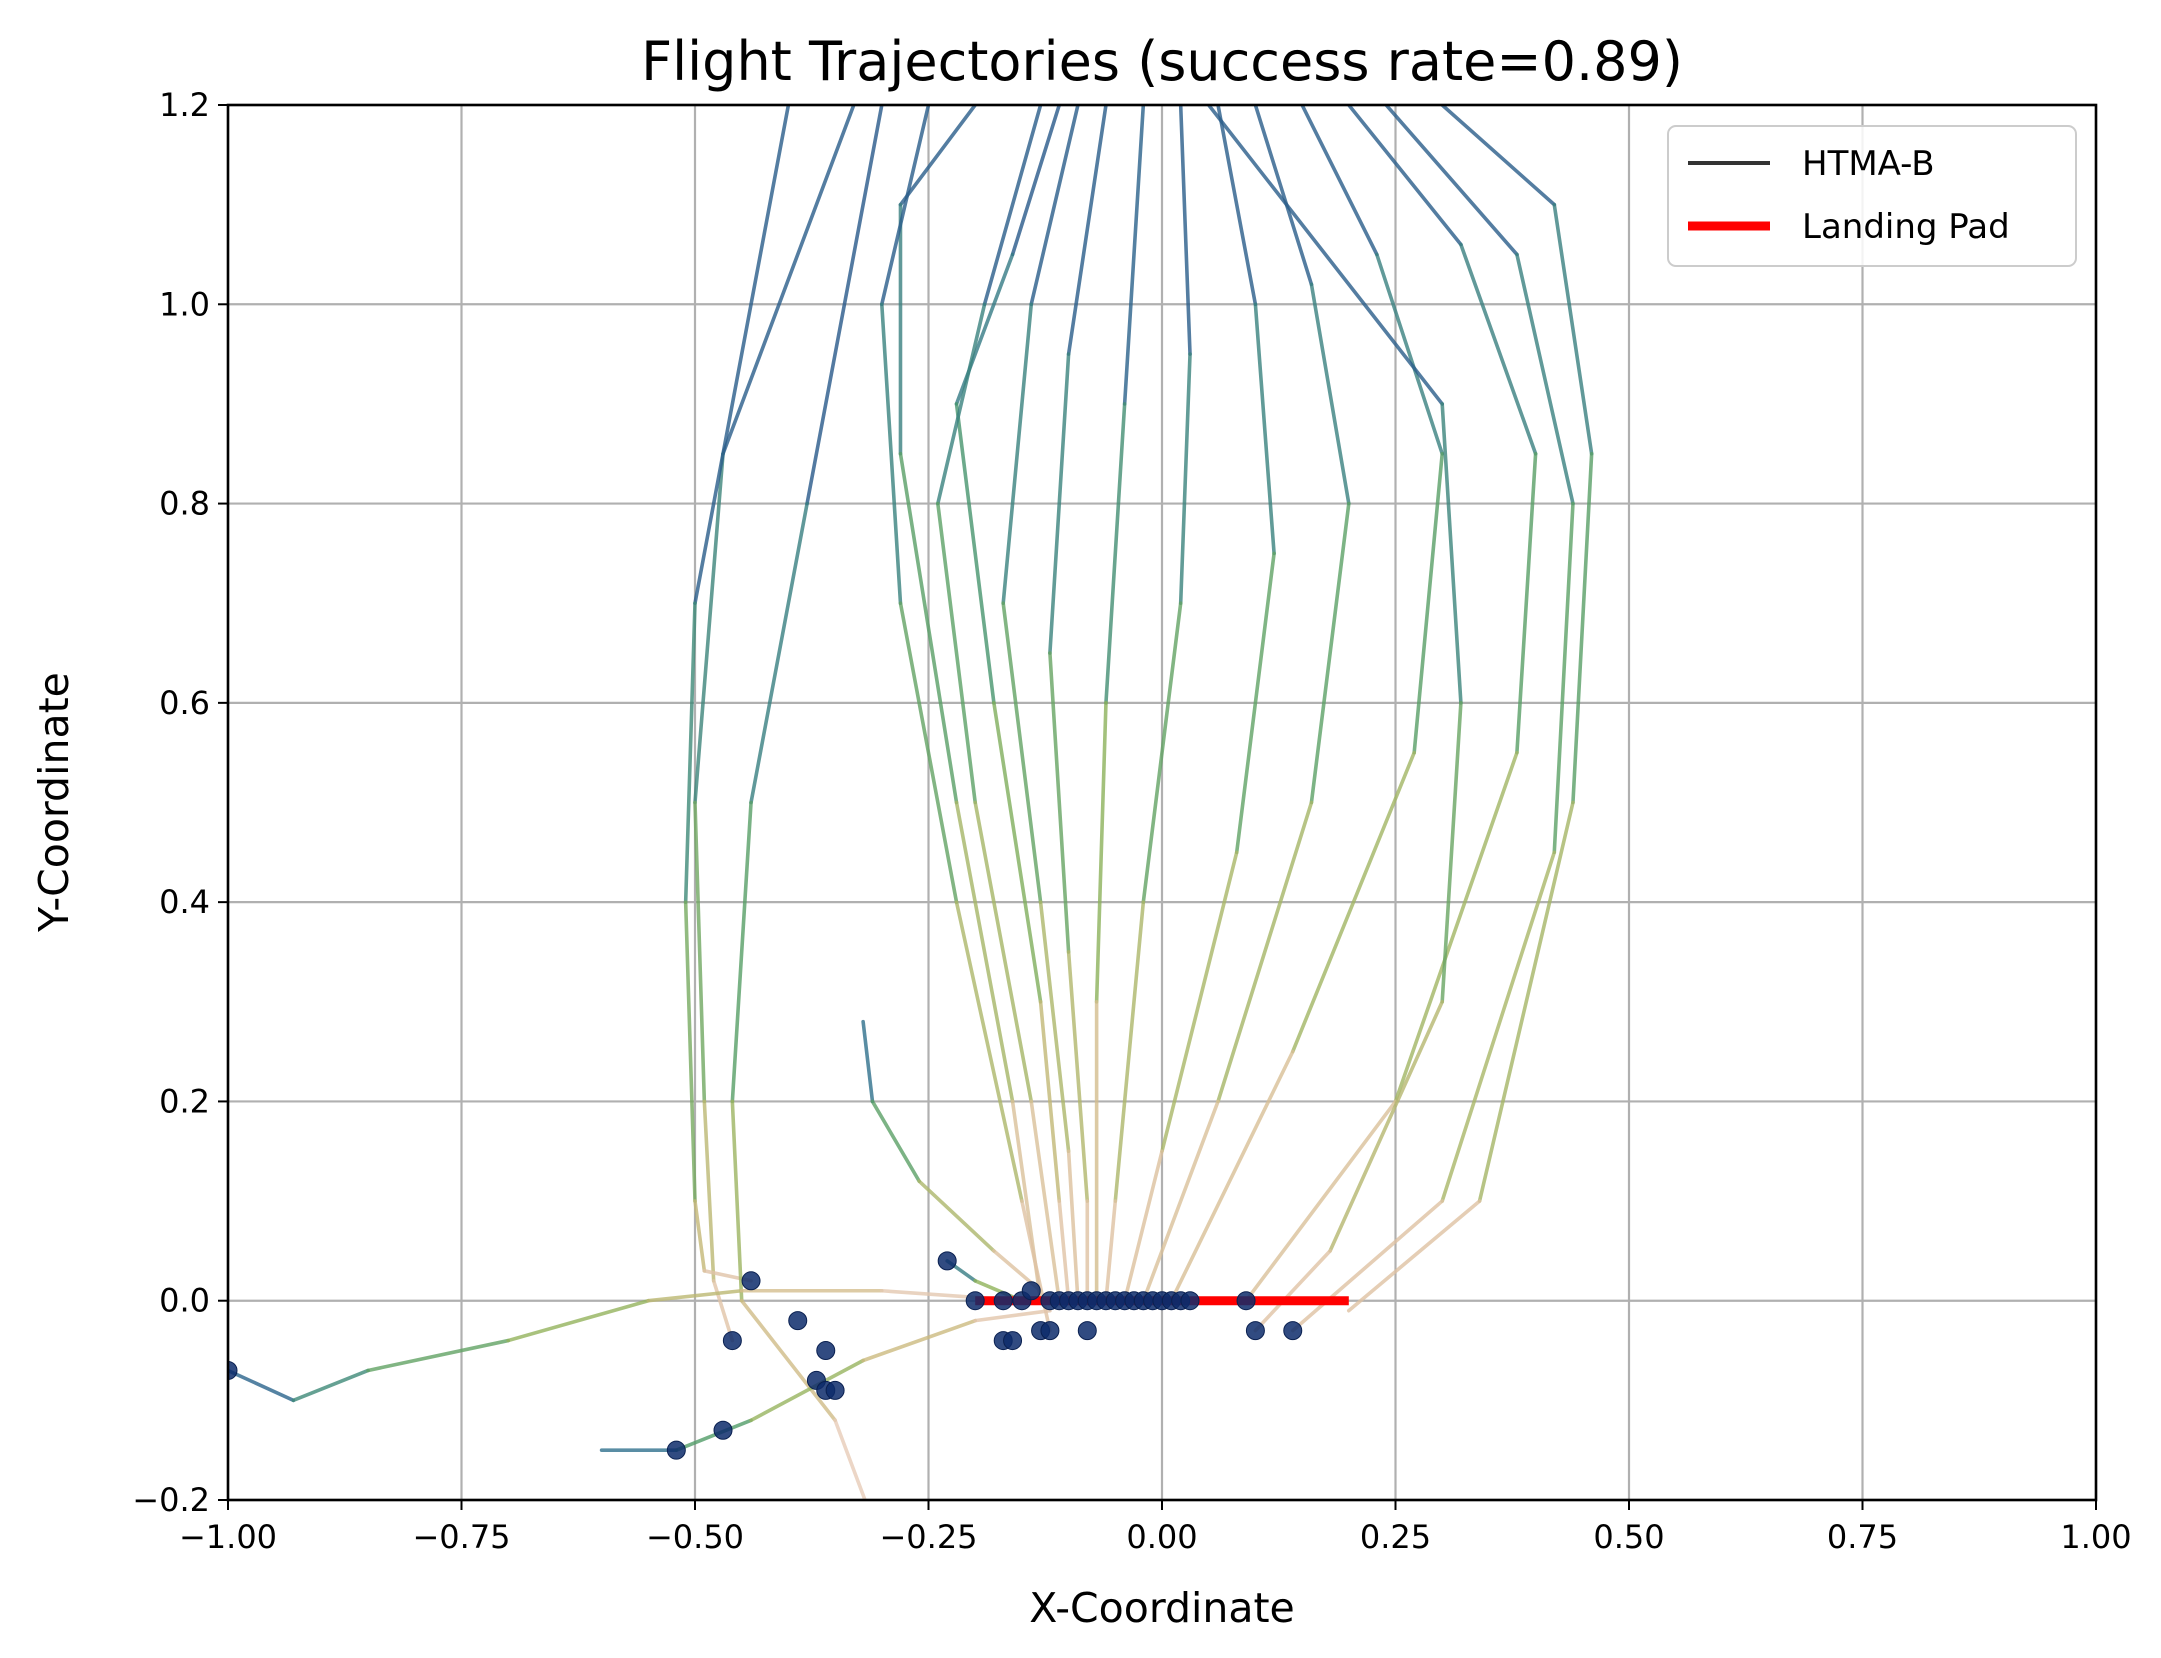 The width and height of the screenshot is (2161, 1658). I want to click on endpoint-markers, so click(765, 1355).